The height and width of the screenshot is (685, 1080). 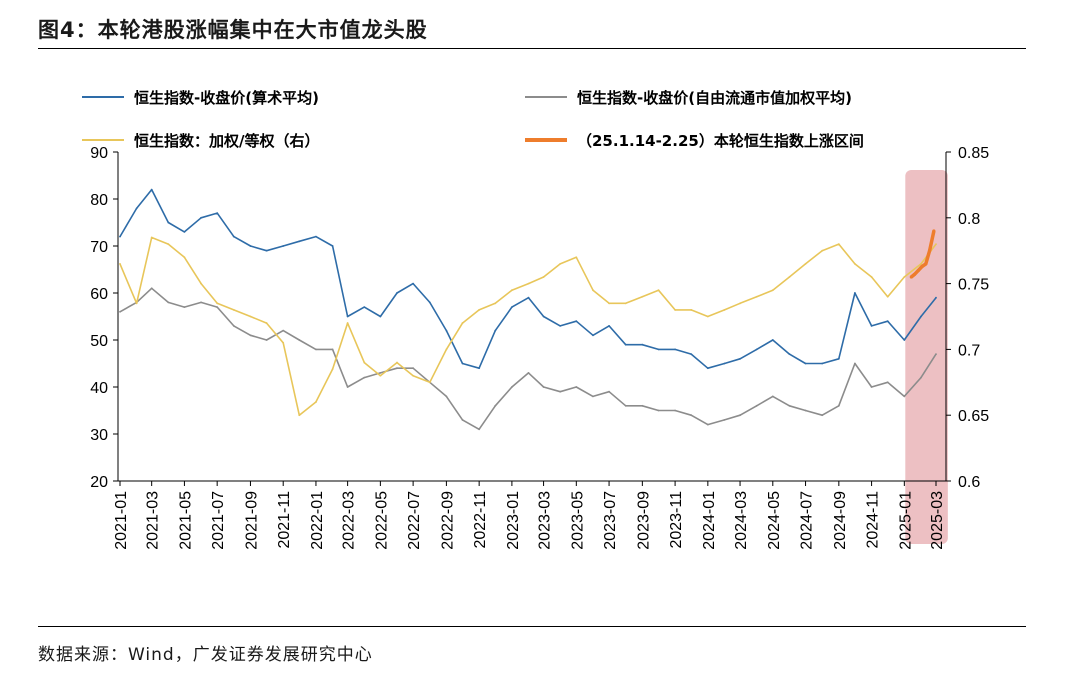 I want to click on legend-label-2: 恒生指数-收盘价(自由流通市值加权平均), so click(x=714, y=98).